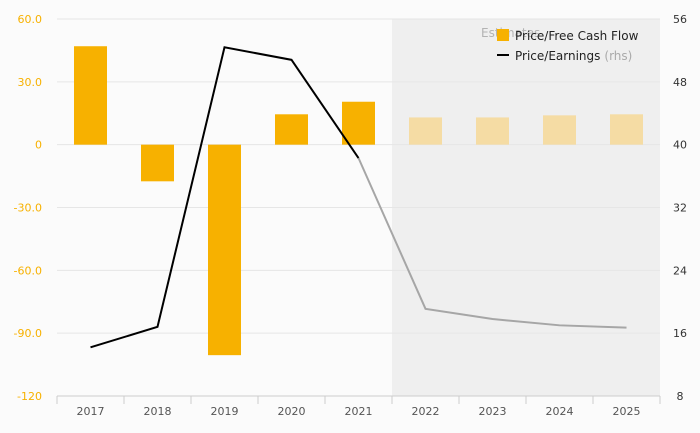 The image size is (700, 433). I want to click on y-left-tick-label: 30.0, so click(30, 82).